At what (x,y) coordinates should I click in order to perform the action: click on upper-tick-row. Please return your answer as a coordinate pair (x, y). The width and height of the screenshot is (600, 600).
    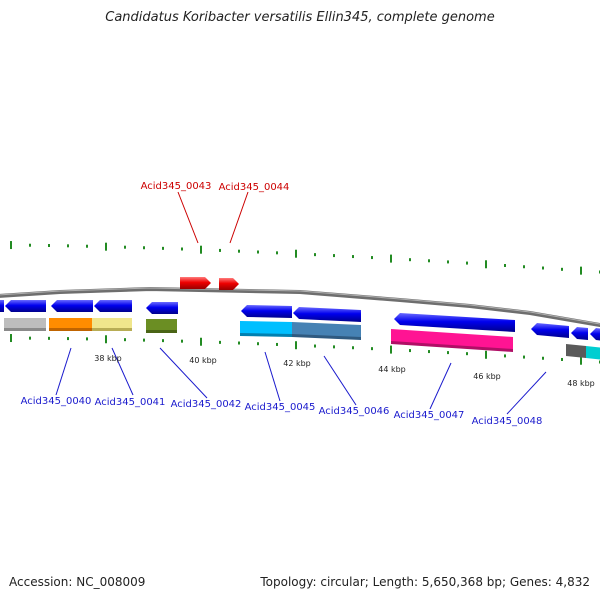
    Looking at the image, I should click on (305, 258).